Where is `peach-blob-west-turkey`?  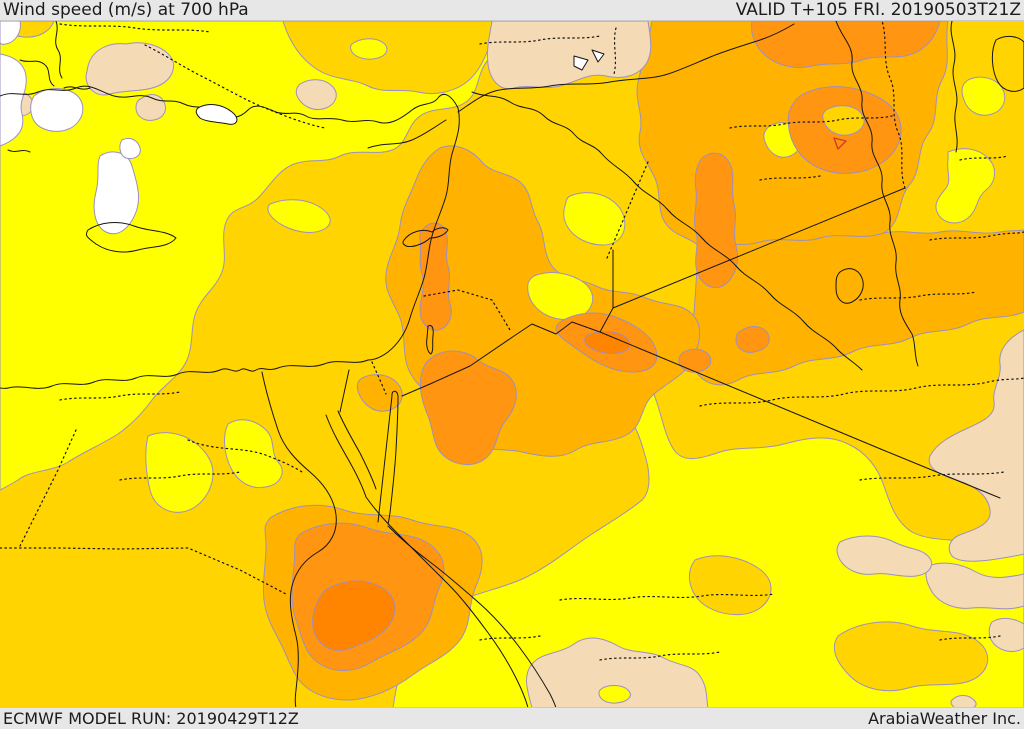 peach-blob-west-turkey is located at coordinates (316, 95).